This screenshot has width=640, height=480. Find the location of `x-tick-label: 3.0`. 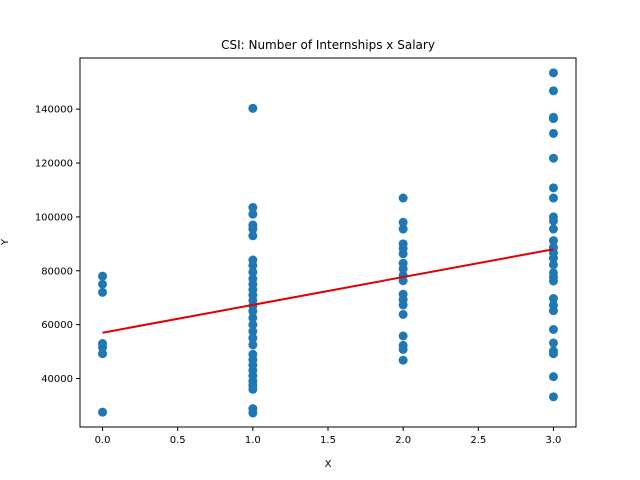

x-tick-label: 3.0 is located at coordinates (554, 440).